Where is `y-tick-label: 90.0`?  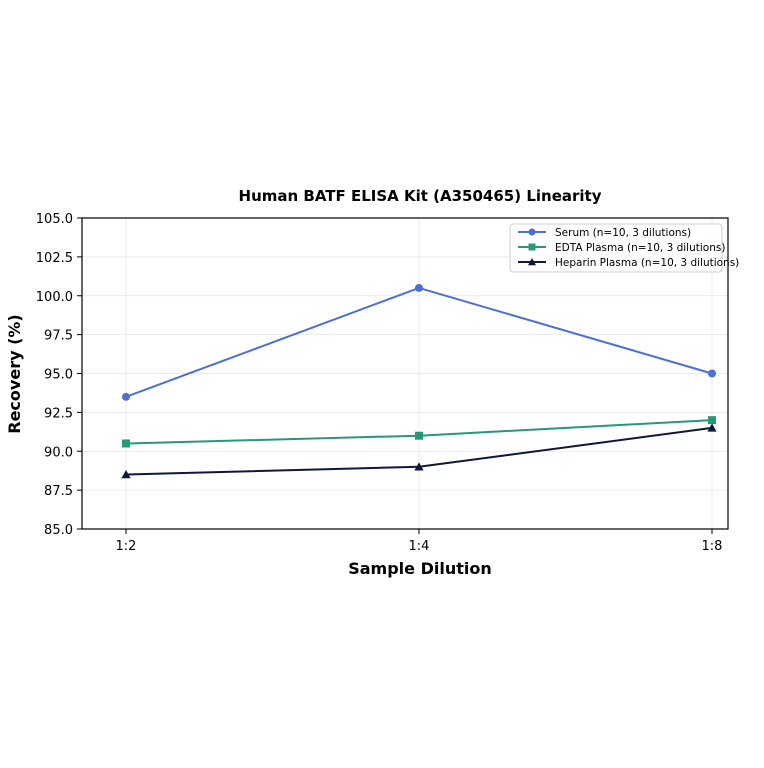 y-tick-label: 90.0 is located at coordinates (58, 452).